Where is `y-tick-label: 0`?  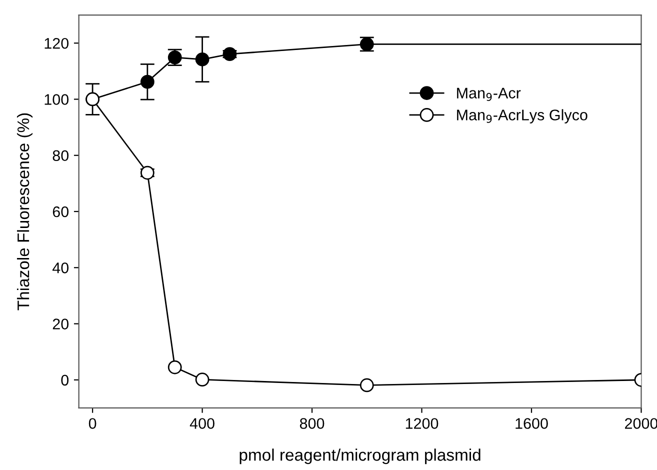 y-tick-label: 0 is located at coordinates (65, 380).